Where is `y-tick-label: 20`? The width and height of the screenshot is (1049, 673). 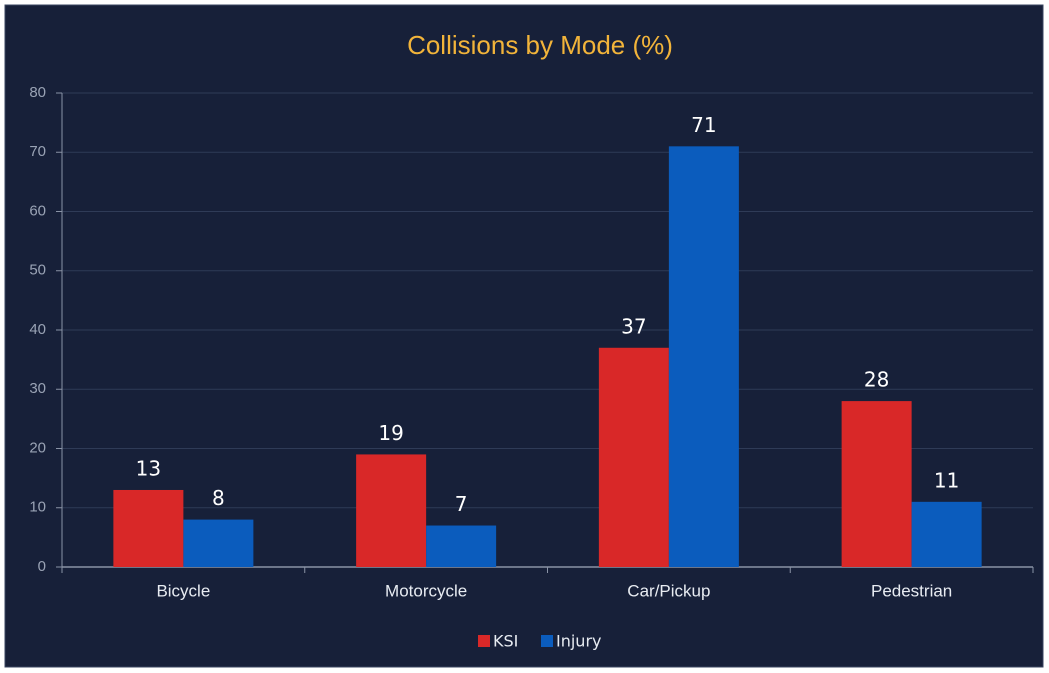
y-tick-label: 20 is located at coordinates (37, 447).